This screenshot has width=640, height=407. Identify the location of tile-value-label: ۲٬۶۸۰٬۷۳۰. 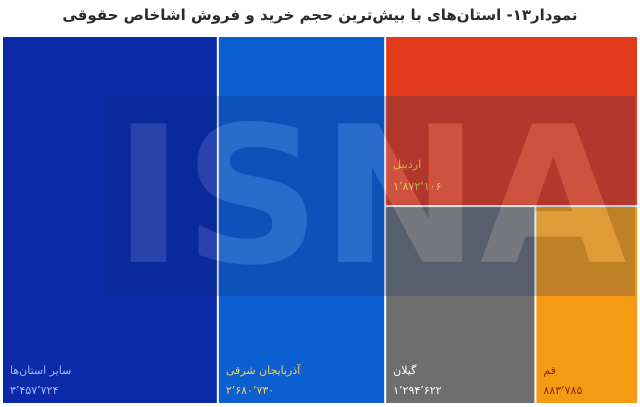
(250, 390).